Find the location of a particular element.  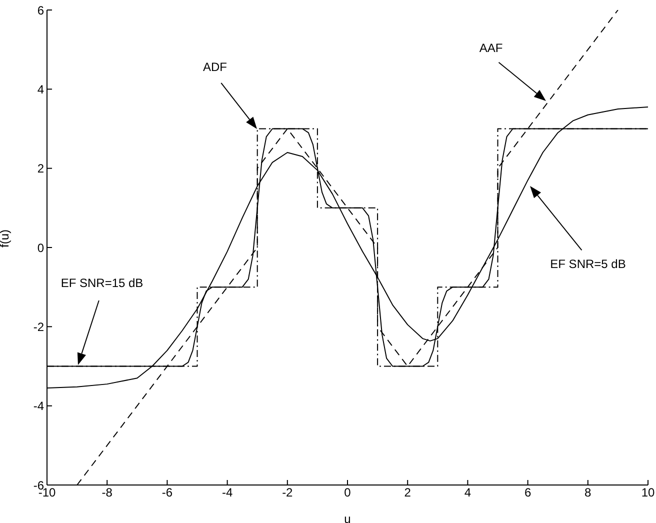

annotation: EF SNR=15 dB is located at coordinates (102, 283).